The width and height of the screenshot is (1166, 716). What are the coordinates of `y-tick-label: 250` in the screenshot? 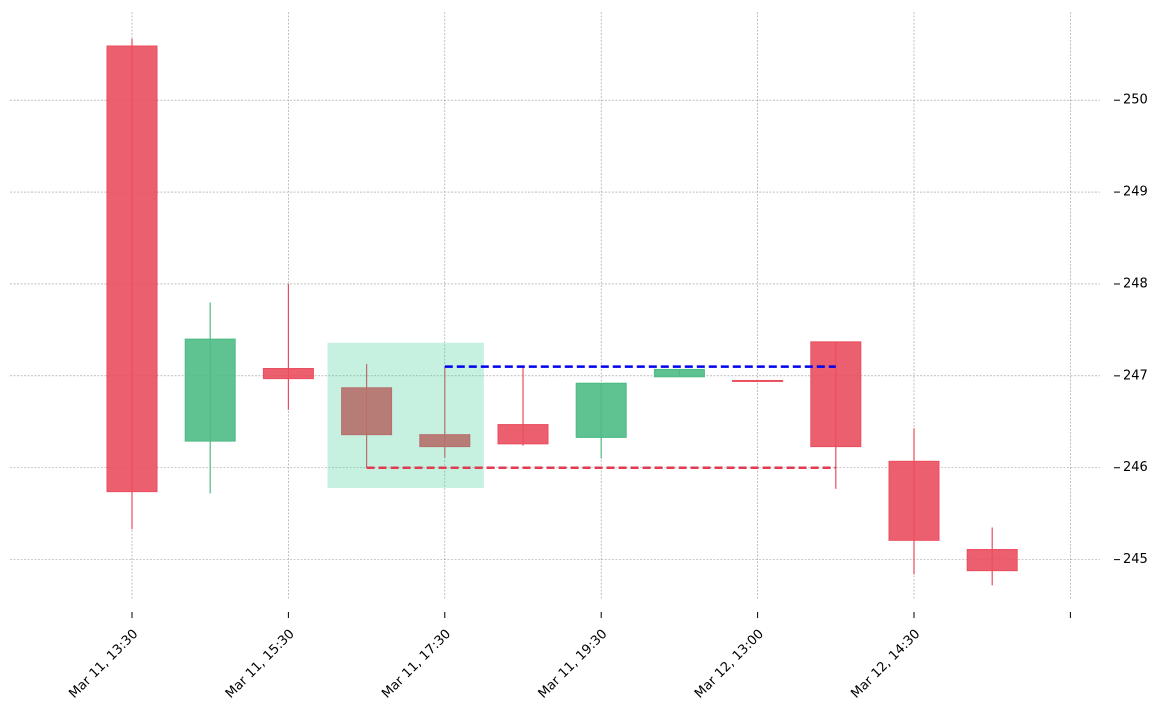 It's located at (1135, 100).